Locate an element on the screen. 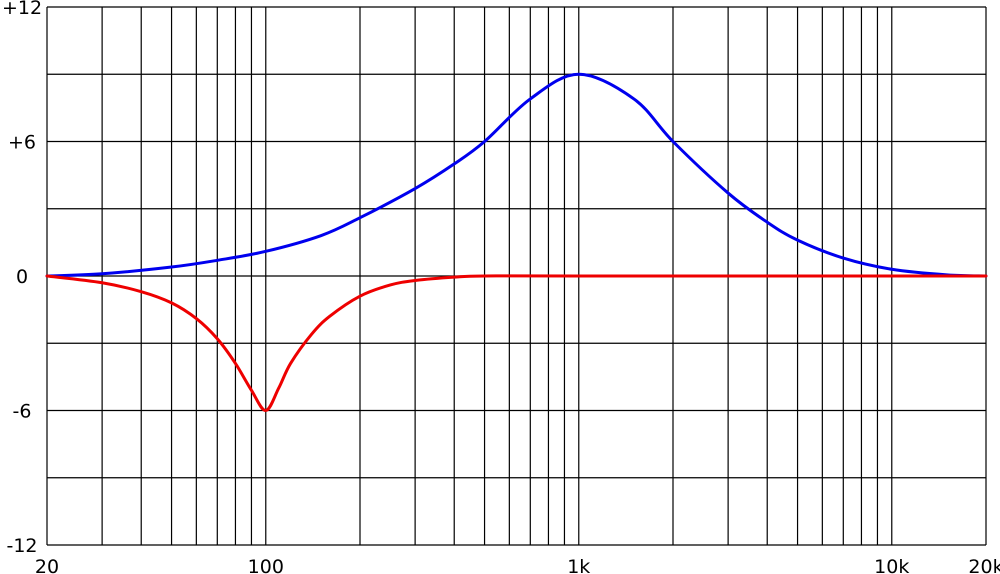 The image size is (1000, 574). y-tick-label: -12 is located at coordinates (21, 546).